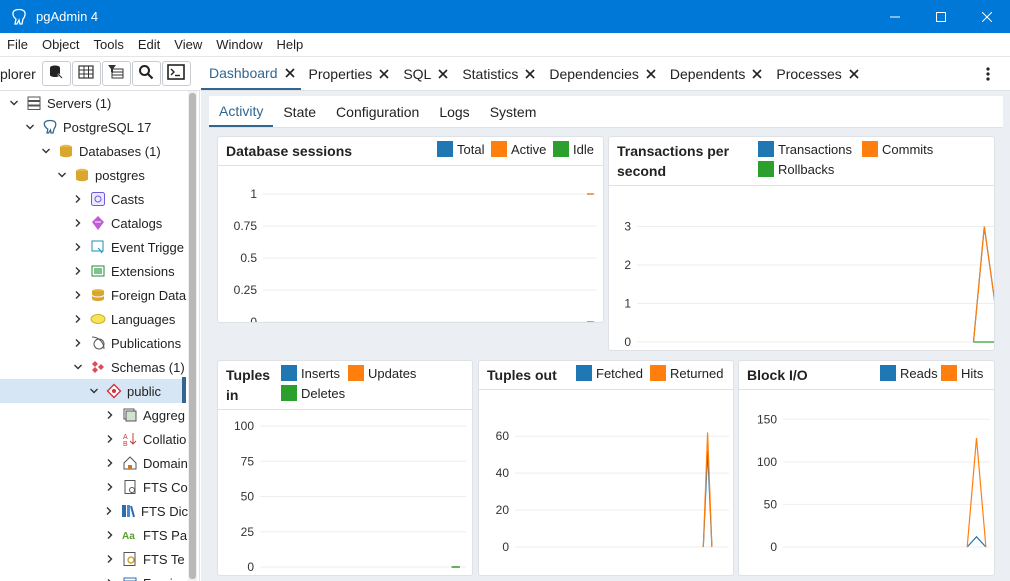 Image resolution: width=1010 pixels, height=581 pixels. I want to click on query-tool-button, so click(56, 73).